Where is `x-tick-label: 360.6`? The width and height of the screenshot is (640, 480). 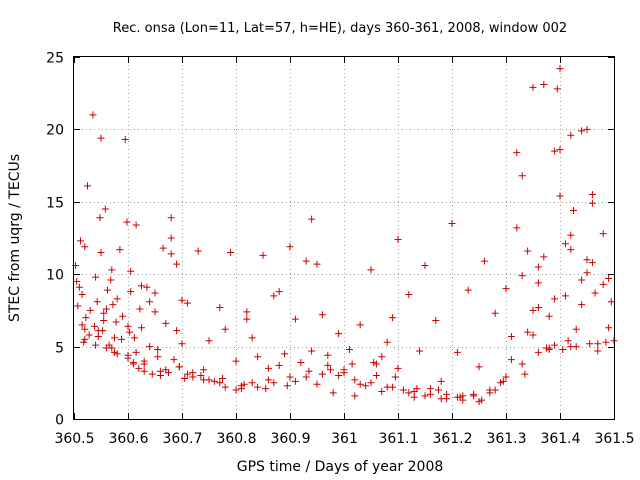 x-tick-label: 360.6 is located at coordinates (128, 439).